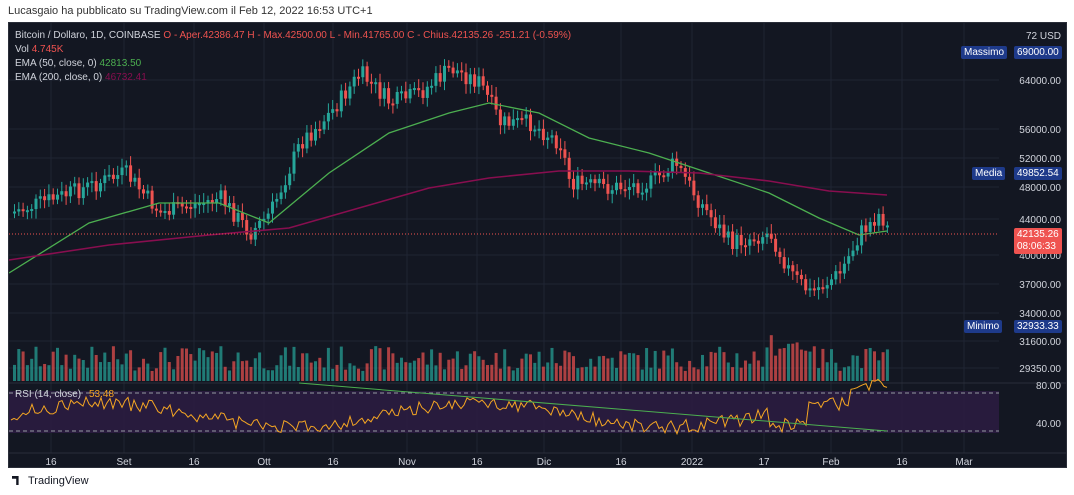  Describe the element at coordinates (477, 462) in the screenshot. I see `time-tick-label: 16` at that location.